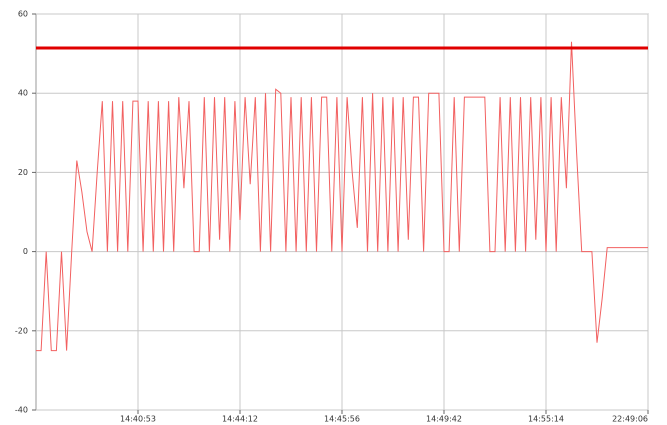 Image resolution: width=667 pixels, height=425 pixels. What do you see at coordinates (342, 419) in the screenshot?
I see `x-tick-label: 14:45:56` at bounding box center [342, 419].